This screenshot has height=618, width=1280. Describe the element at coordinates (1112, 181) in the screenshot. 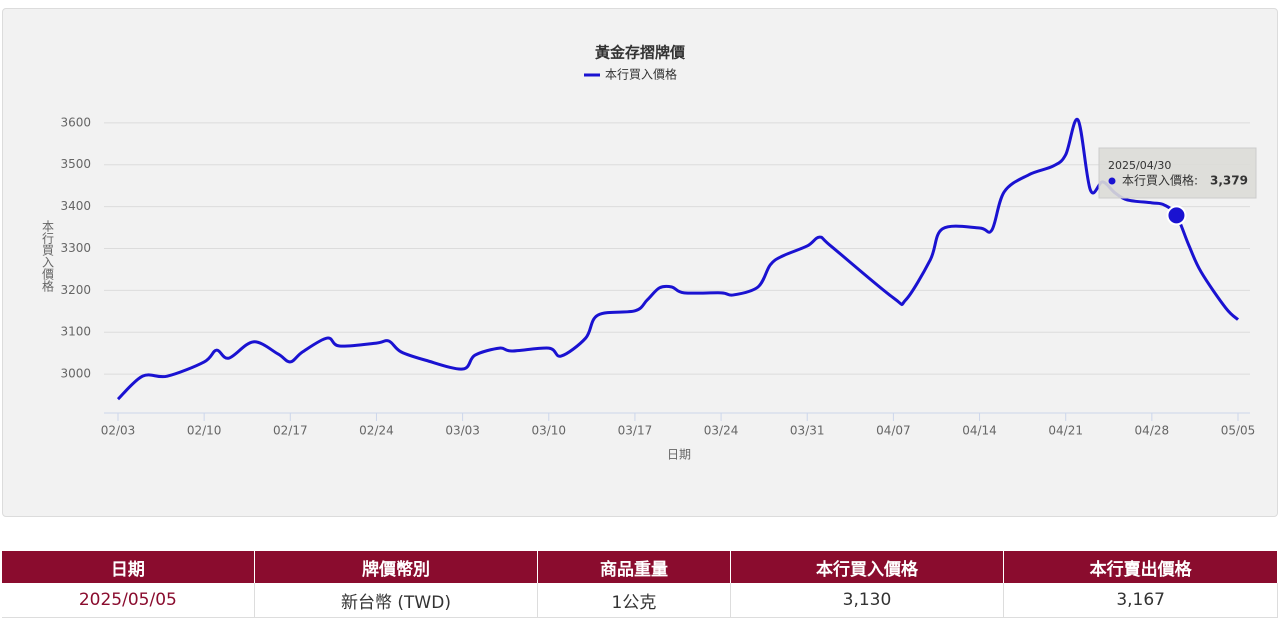

I see `tooltip-dot` at that location.